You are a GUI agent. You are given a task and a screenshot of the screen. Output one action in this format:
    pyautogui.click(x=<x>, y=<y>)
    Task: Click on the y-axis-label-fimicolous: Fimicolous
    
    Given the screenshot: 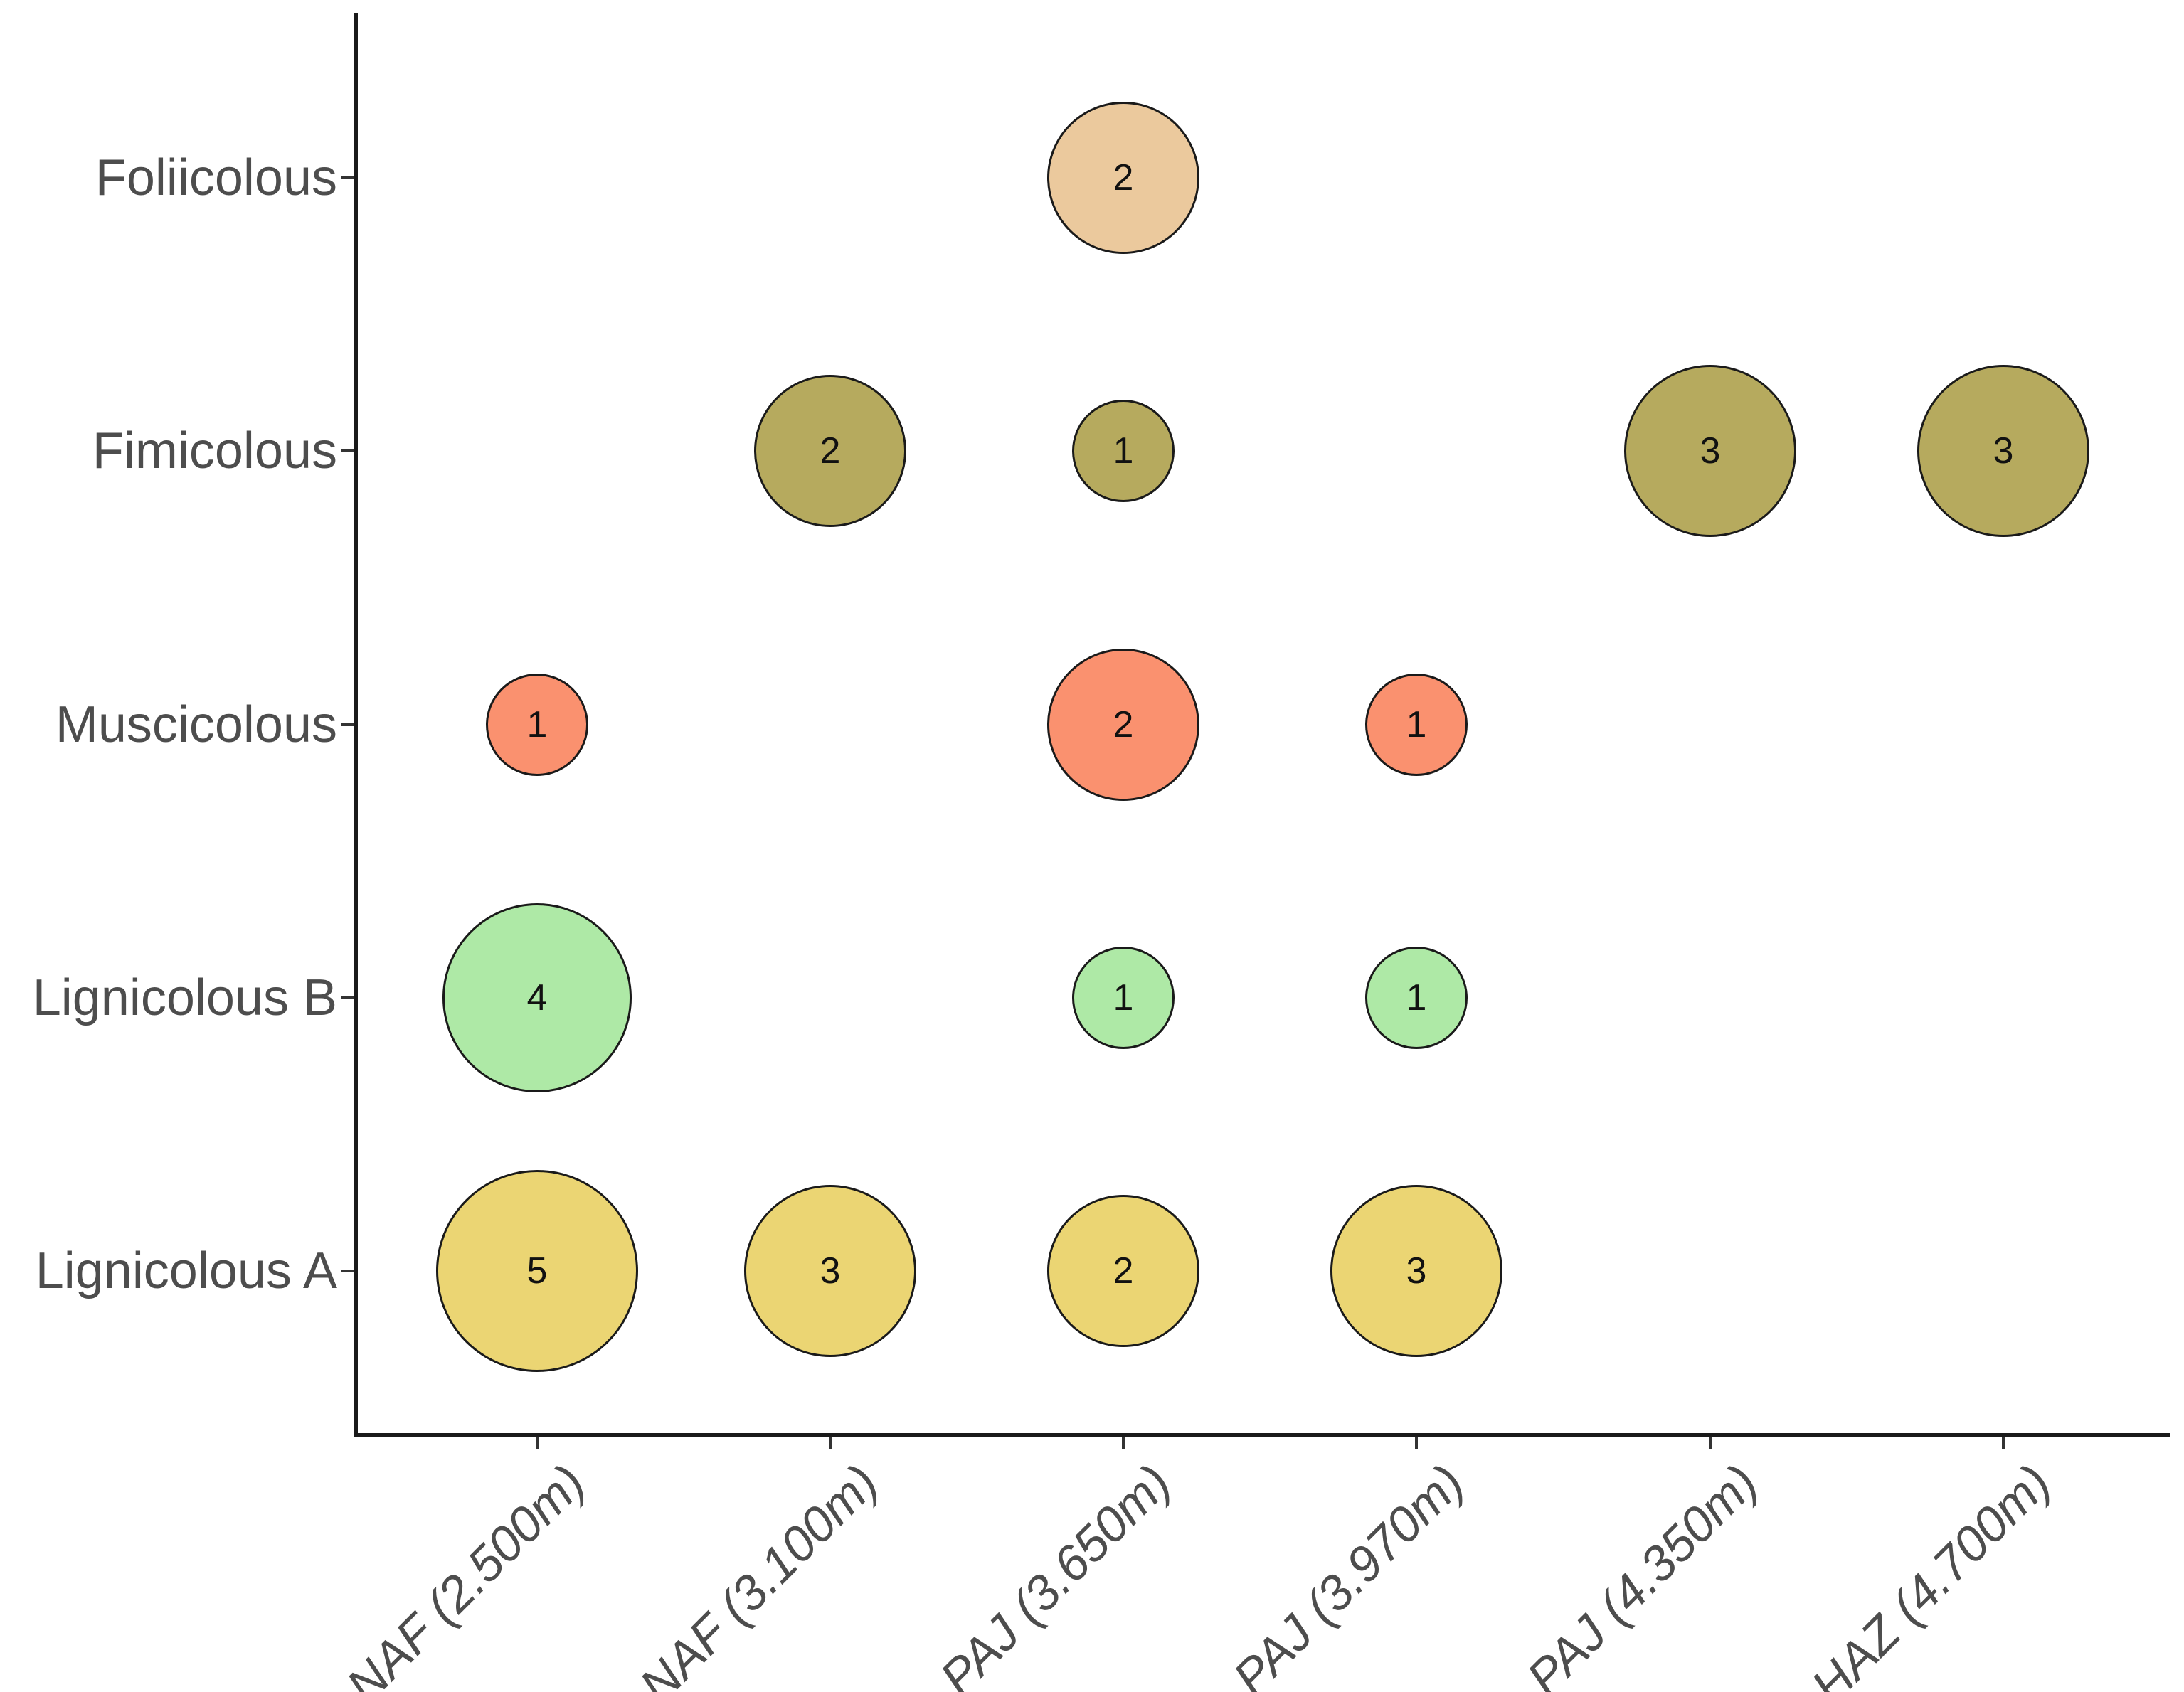 What is the action you would take?
    pyautogui.click(x=214, y=450)
    